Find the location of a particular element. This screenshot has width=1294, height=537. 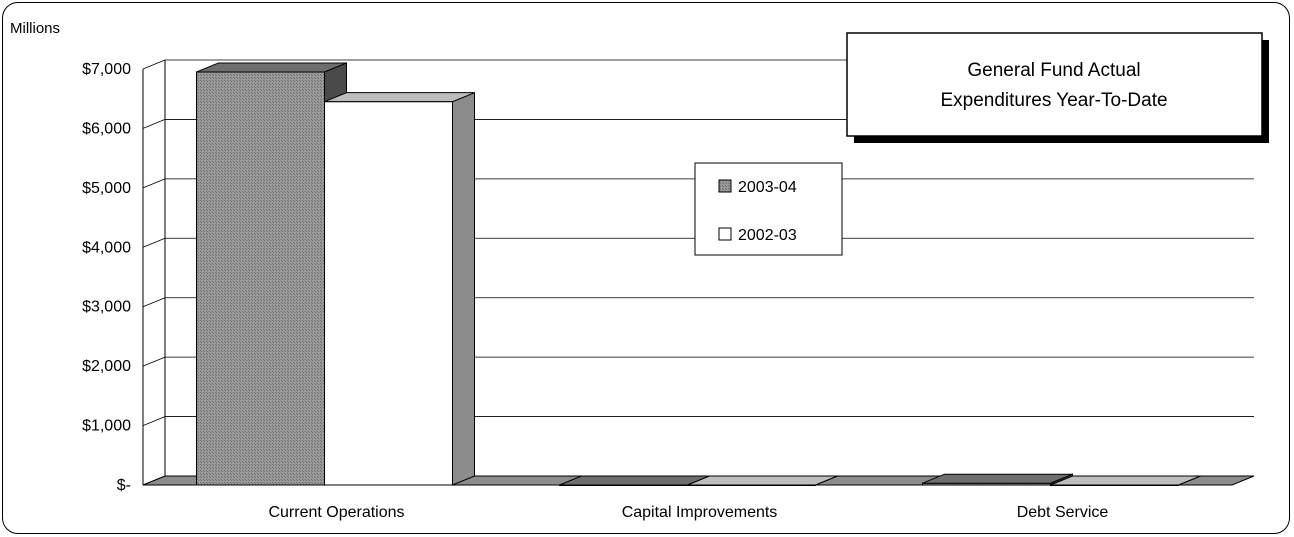

y-tick-label: $- is located at coordinates (124, 485).